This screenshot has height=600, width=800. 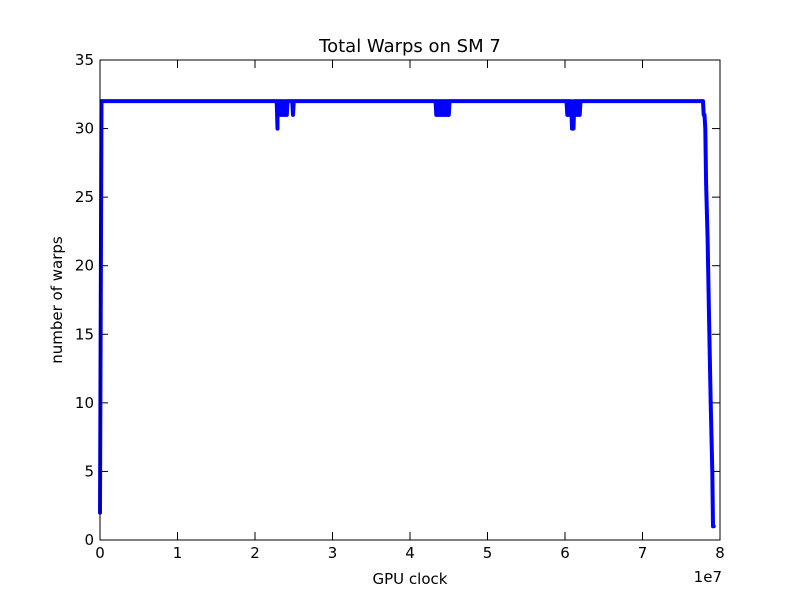 I want to click on y-axis-label: number of warps, so click(x=57, y=300).